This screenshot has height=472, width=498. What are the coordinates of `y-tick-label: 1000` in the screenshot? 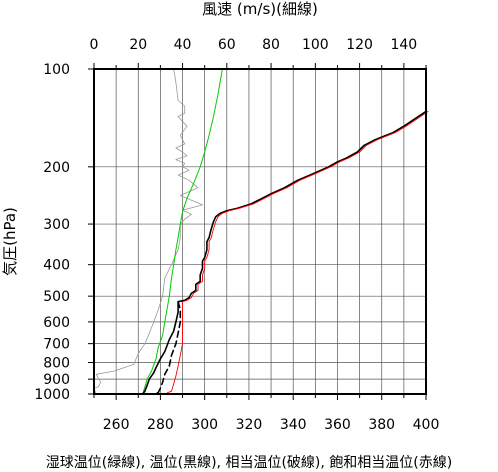 It's located at (52, 395).